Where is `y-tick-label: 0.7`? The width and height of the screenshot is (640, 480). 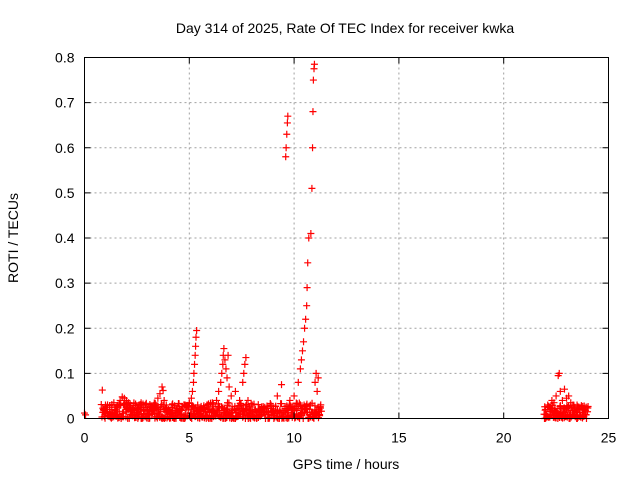
y-tick-label: 0.7 is located at coordinates (65, 103).